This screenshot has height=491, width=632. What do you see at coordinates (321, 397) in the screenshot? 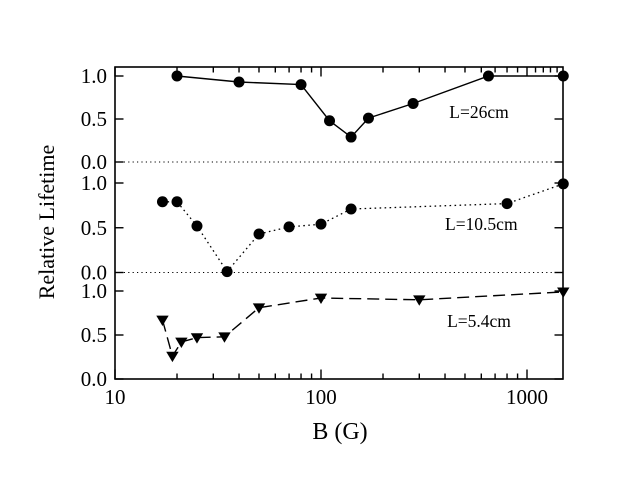
I see `x-tick-label: 100` at bounding box center [321, 397].